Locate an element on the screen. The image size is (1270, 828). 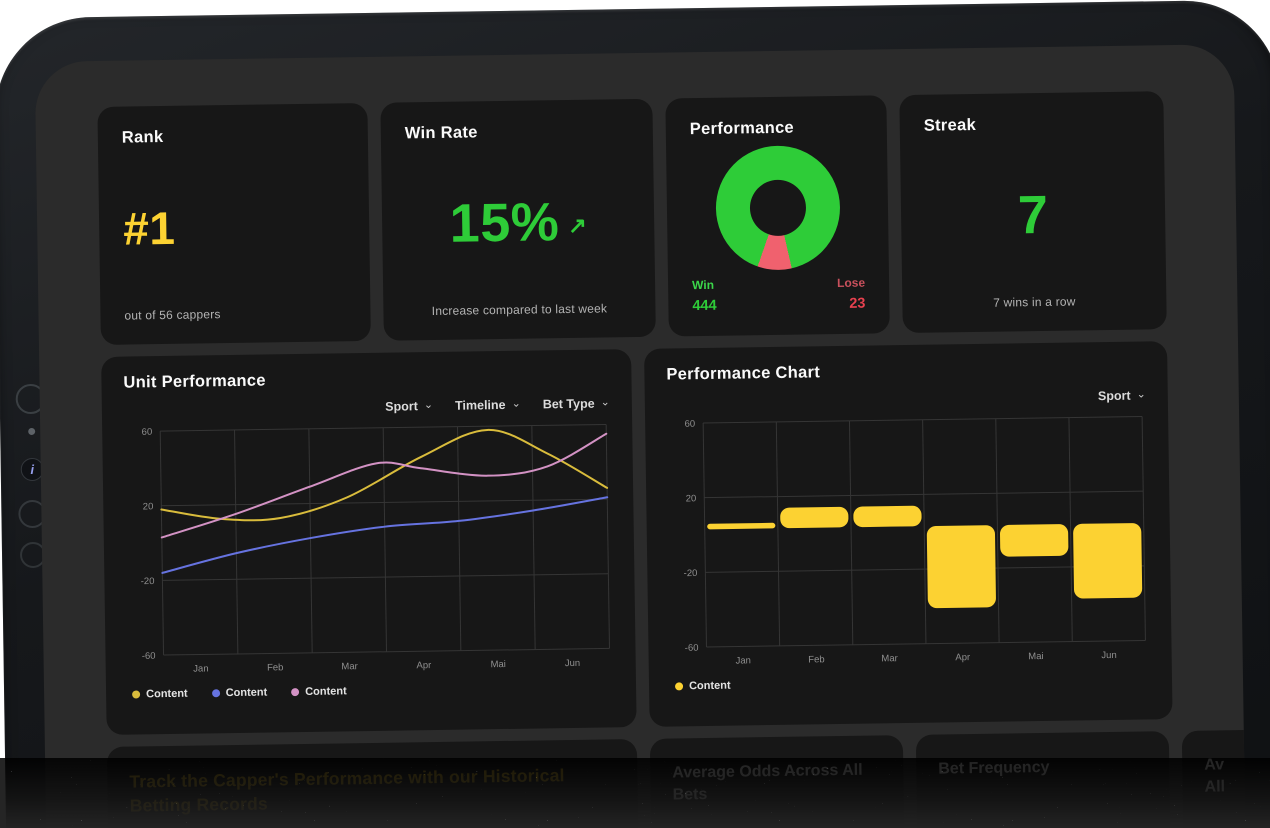
partial-card: Av All is located at coordinates (1214, 777).